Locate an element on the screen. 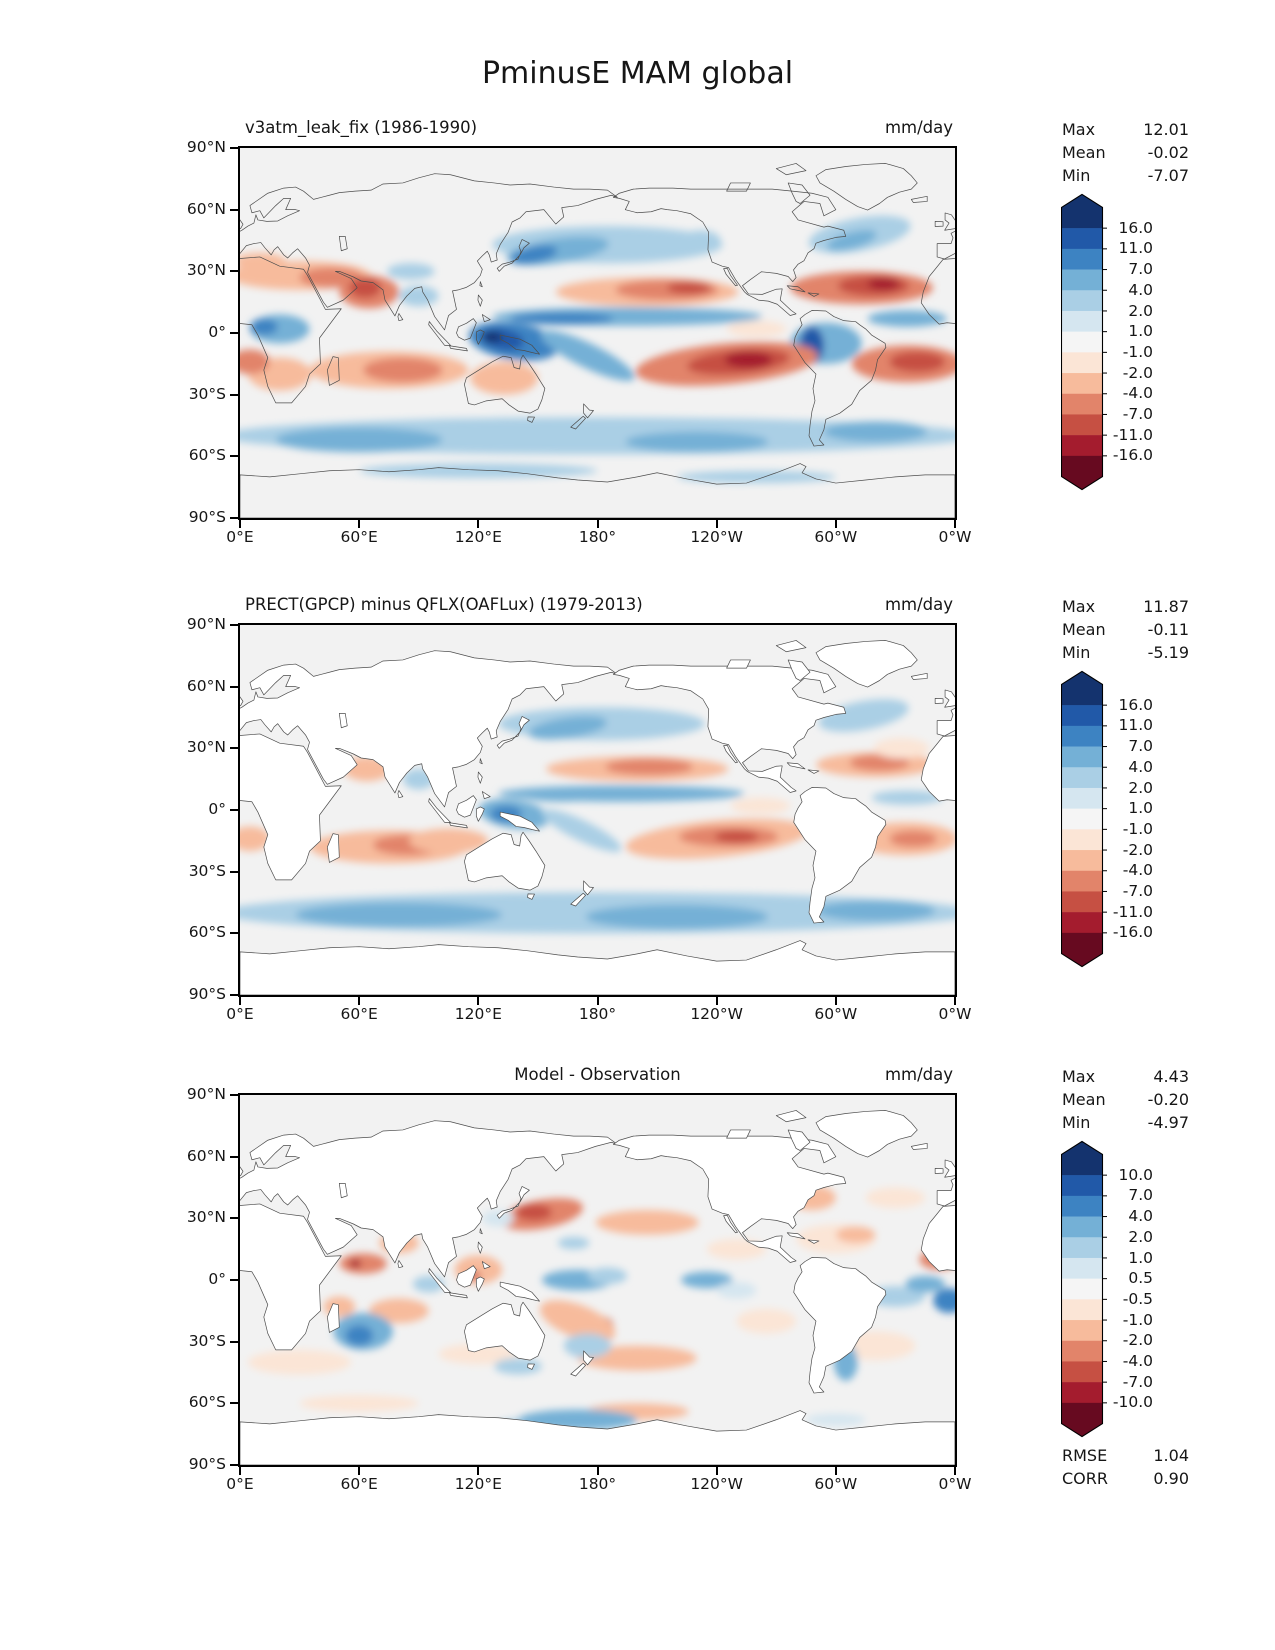  stat-corr-value: 0.90 is located at coordinates (1171, 1478).